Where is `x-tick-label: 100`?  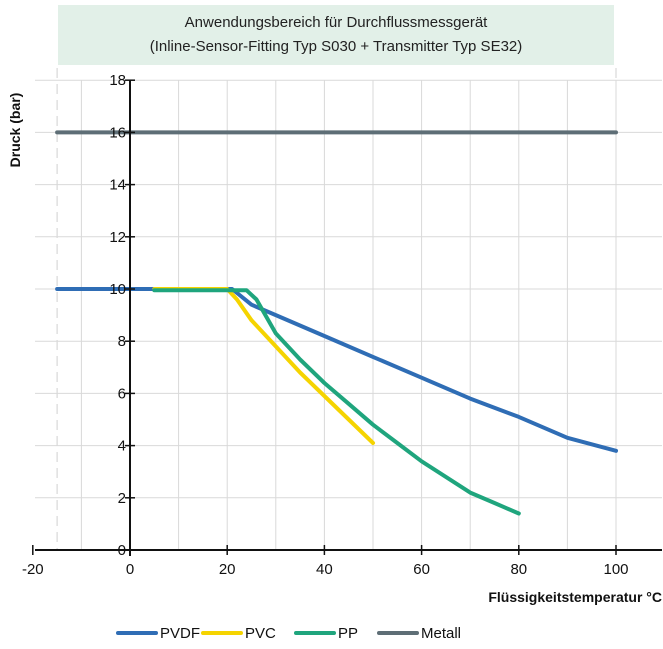 x-tick-label: 100 is located at coordinates (615, 569).